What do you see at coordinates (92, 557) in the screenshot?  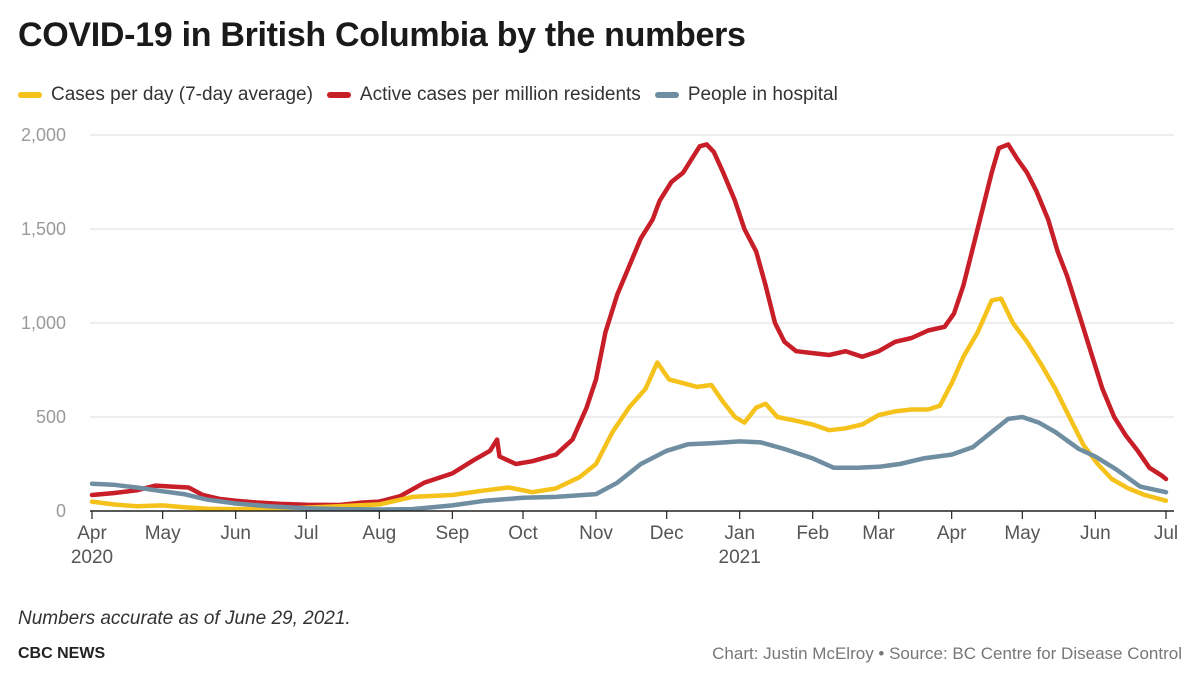 I see `x-tick-year-label: 2020` at bounding box center [92, 557].